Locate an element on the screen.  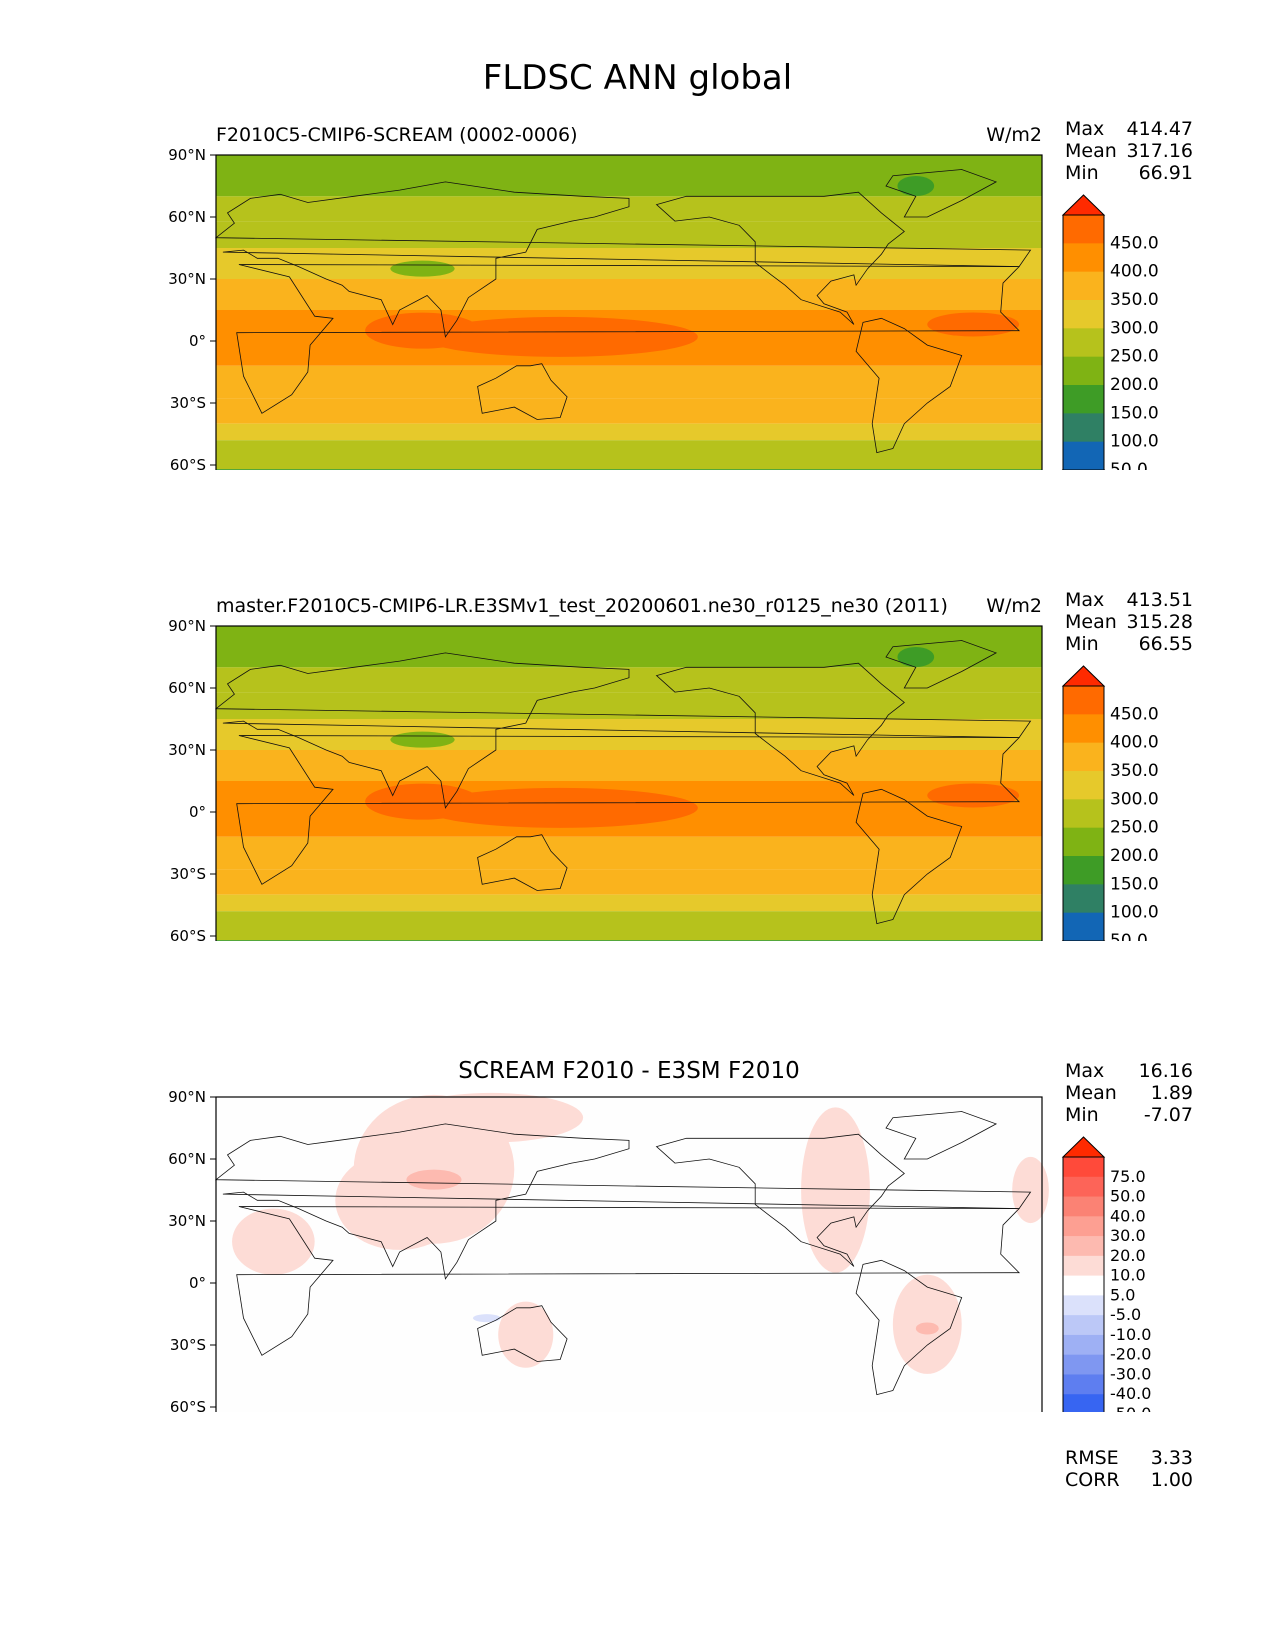
colorbar-tick-label: 10.0 is located at coordinates (1128, 1275).